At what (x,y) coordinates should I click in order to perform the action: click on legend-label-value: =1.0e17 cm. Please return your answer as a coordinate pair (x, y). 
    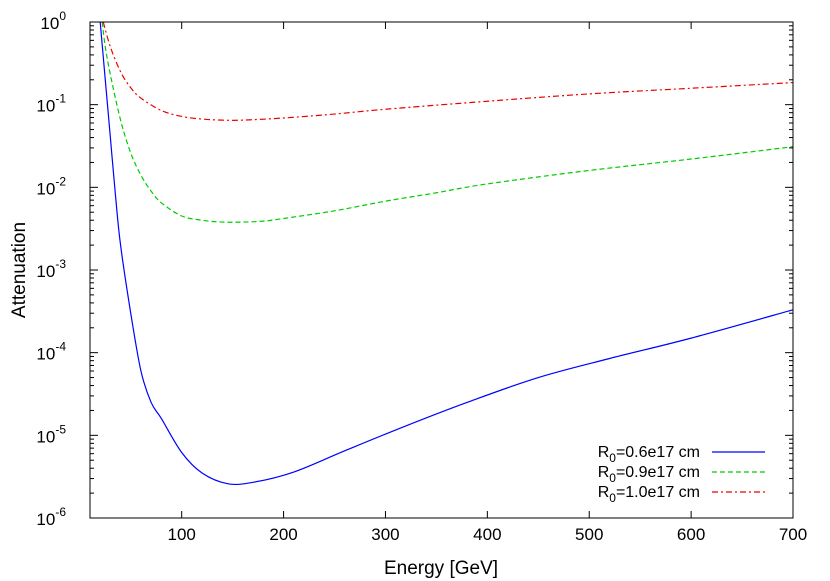
    Looking at the image, I should click on (658, 492).